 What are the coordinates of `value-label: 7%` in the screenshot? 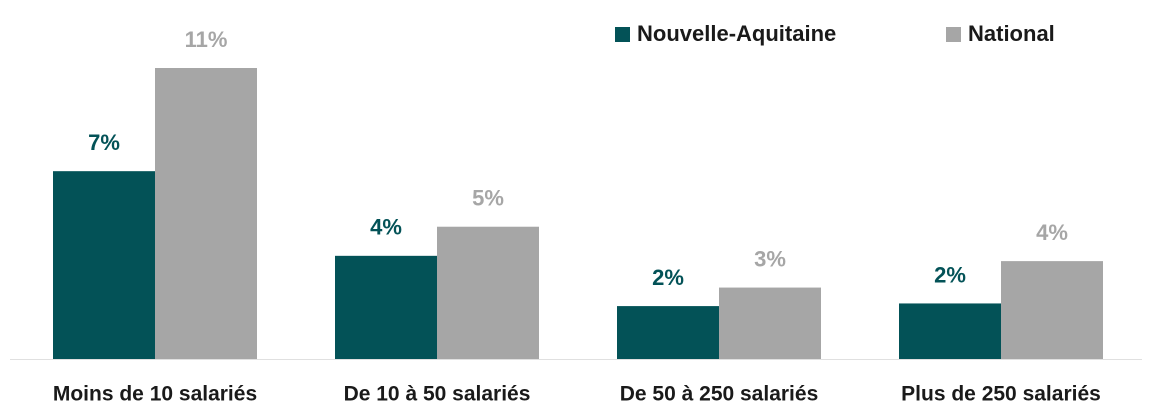 It's located at (104, 142).